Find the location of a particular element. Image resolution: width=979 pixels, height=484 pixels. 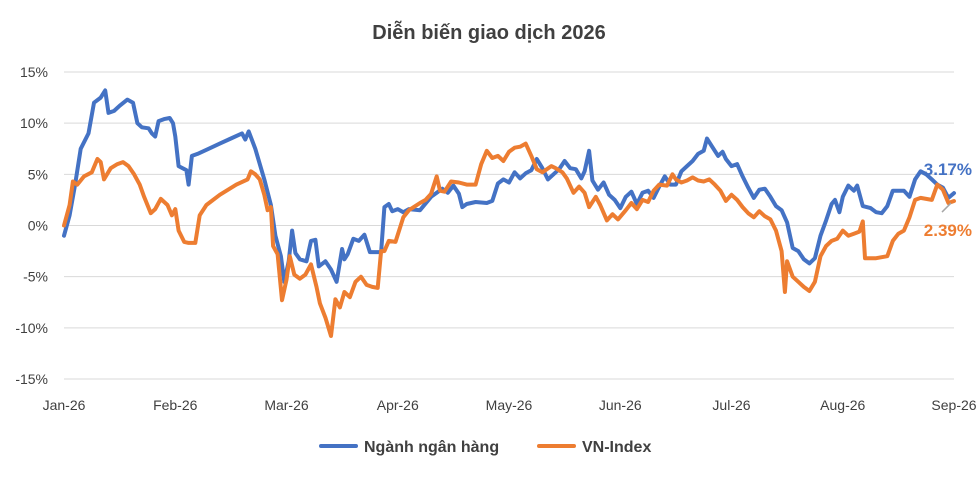

x-tick-label: Feb-26 is located at coordinates (175, 405).